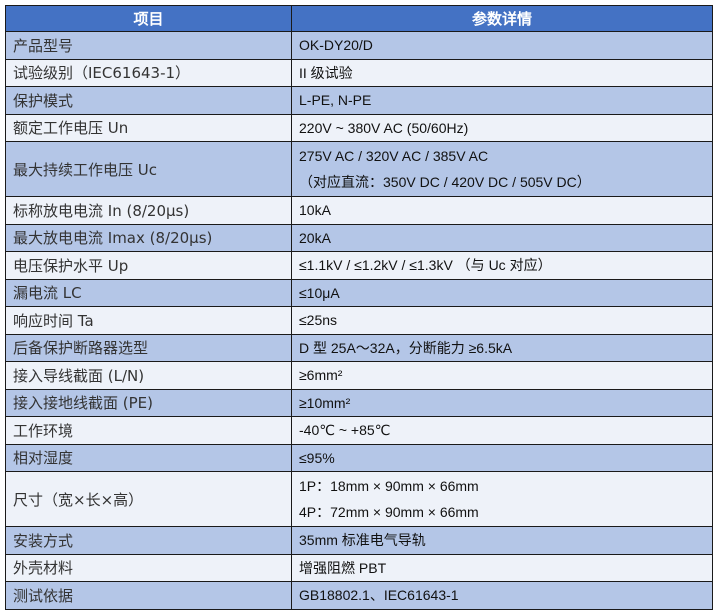  I want to click on value-line: 4P：72mm × 90mm × 66mm, so click(389, 512).